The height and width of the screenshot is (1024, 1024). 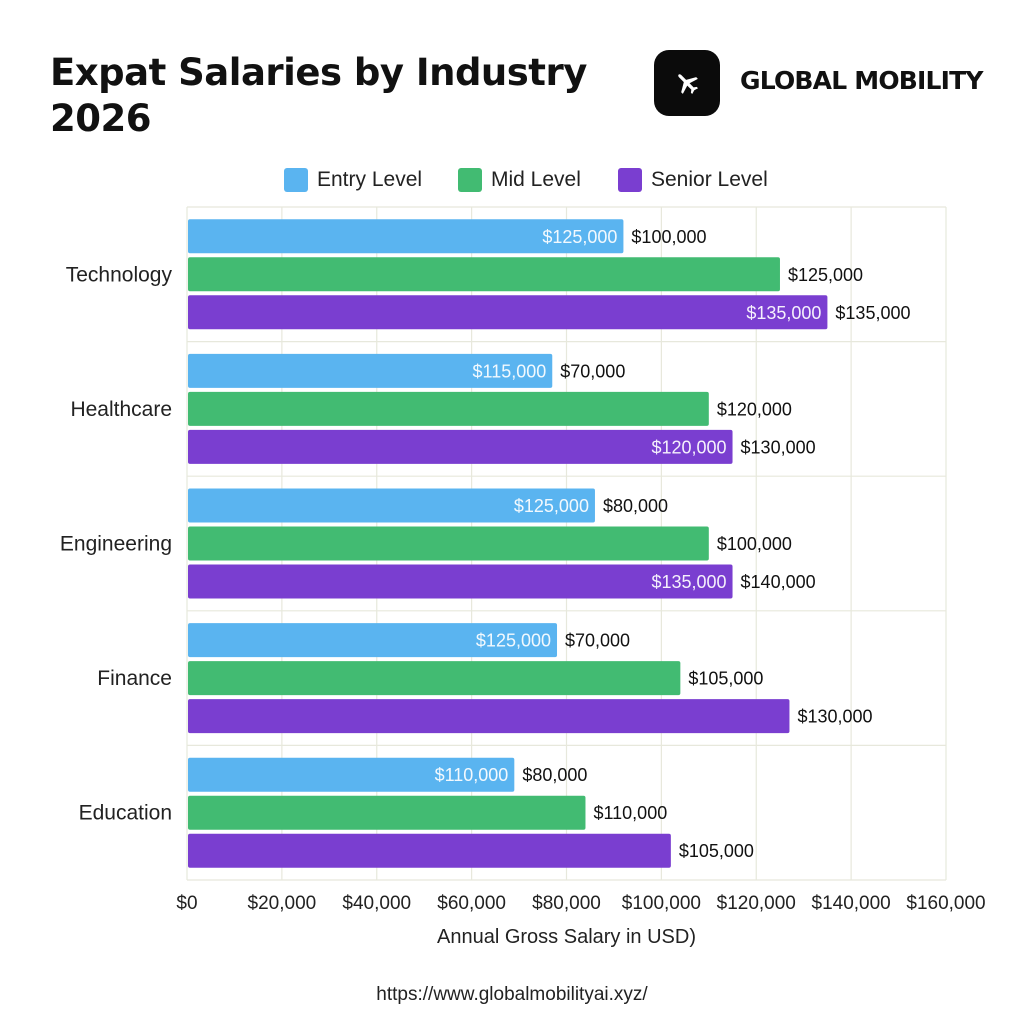 I want to click on legend-item-senior: Senior Level, so click(x=693, y=180).